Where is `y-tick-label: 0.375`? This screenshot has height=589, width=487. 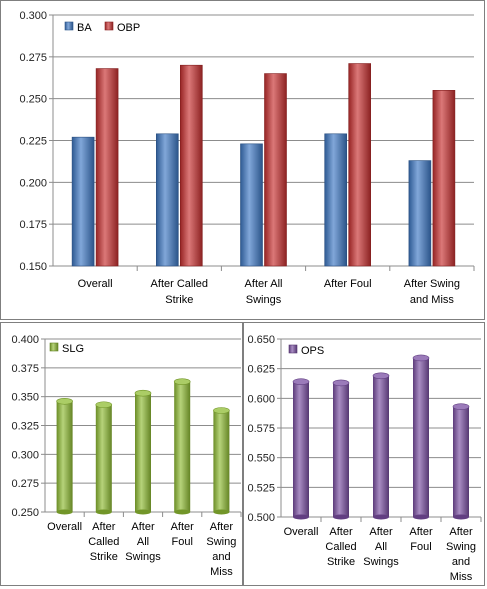 y-tick-label: 0.375 is located at coordinates (25, 369).